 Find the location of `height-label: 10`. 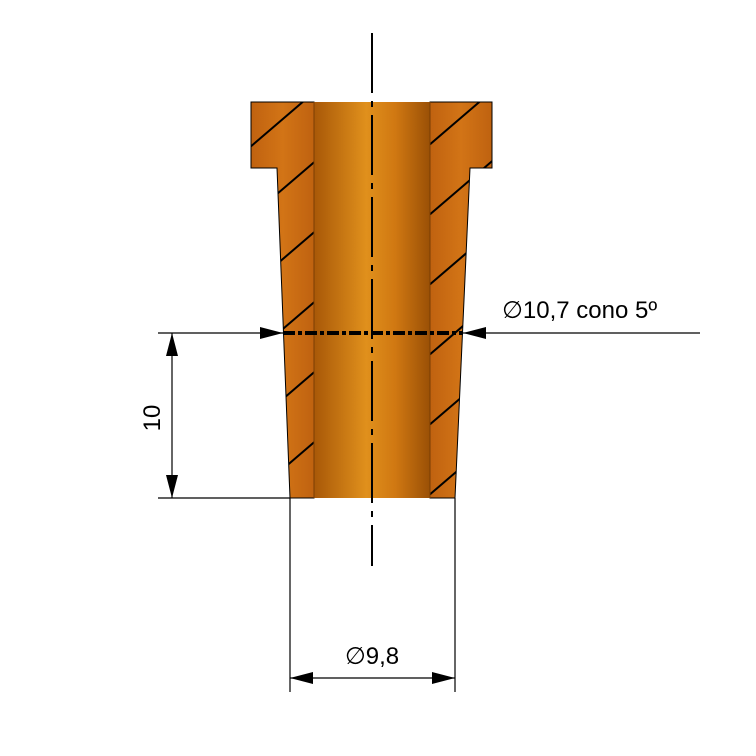

height-label: 10 is located at coordinates (152, 418).